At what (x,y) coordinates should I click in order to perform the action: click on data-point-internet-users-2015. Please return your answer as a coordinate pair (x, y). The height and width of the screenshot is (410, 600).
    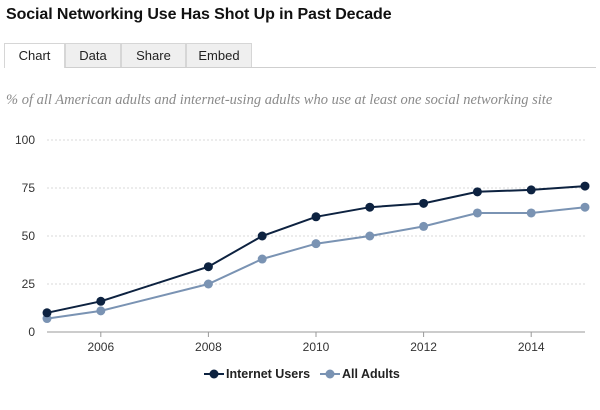
    Looking at the image, I should click on (585, 186).